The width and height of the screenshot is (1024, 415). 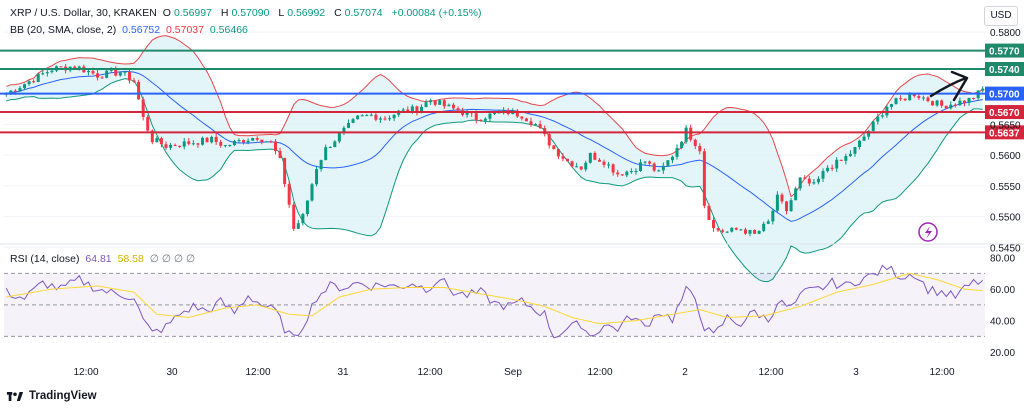 I want to click on time-axis-label: 30, so click(x=172, y=372).